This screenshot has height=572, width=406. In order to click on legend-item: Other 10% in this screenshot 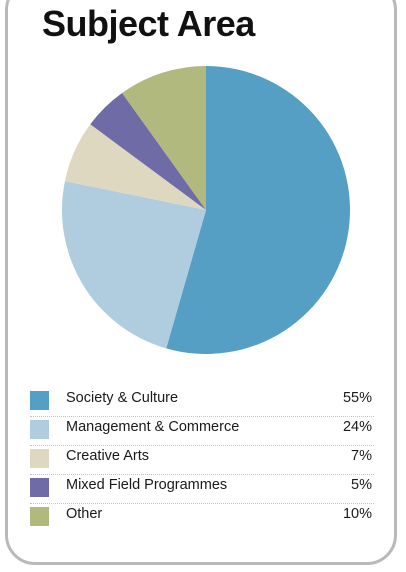, I will do `click(202, 518)`.